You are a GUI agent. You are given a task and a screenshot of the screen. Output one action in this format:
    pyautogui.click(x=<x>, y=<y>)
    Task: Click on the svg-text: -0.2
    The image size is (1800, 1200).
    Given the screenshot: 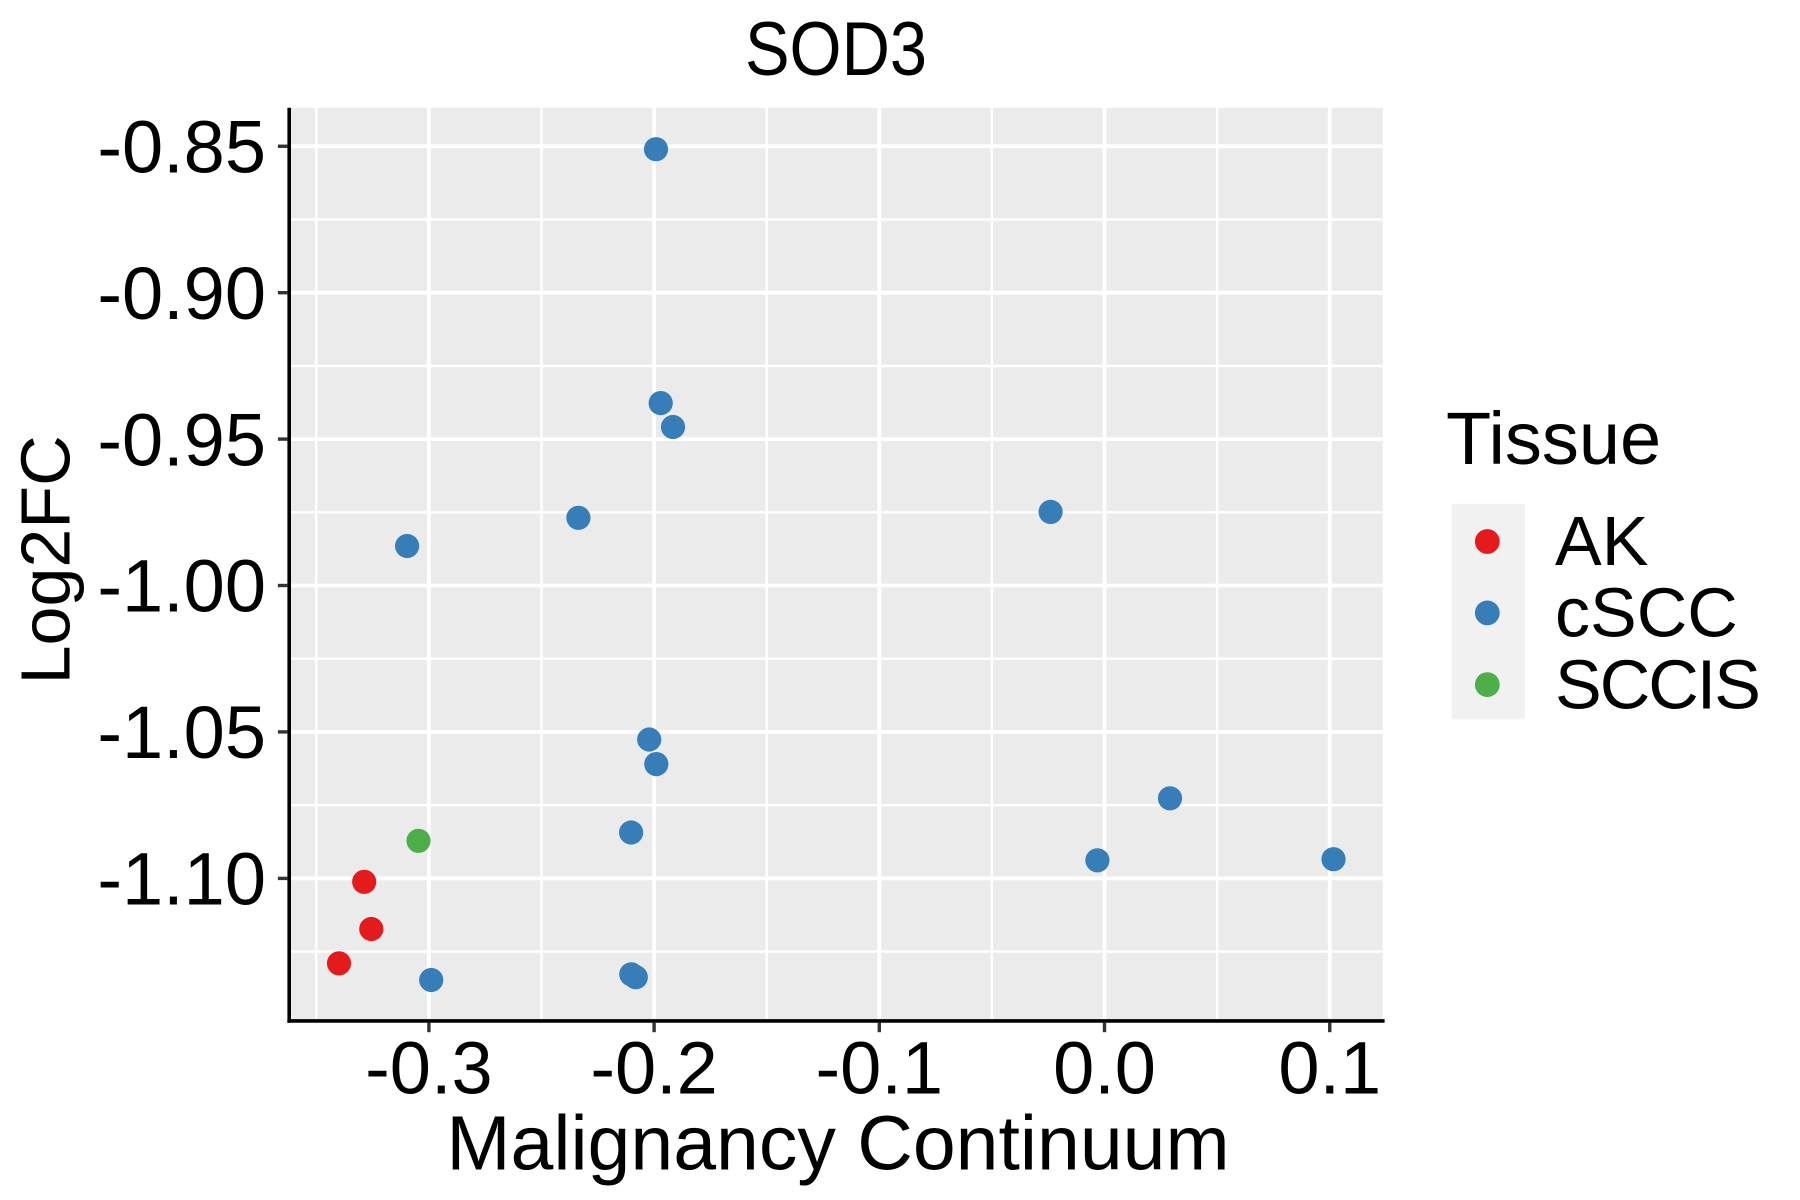 What is the action you would take?
    pyautogui.click(x=654, y=1067)
    